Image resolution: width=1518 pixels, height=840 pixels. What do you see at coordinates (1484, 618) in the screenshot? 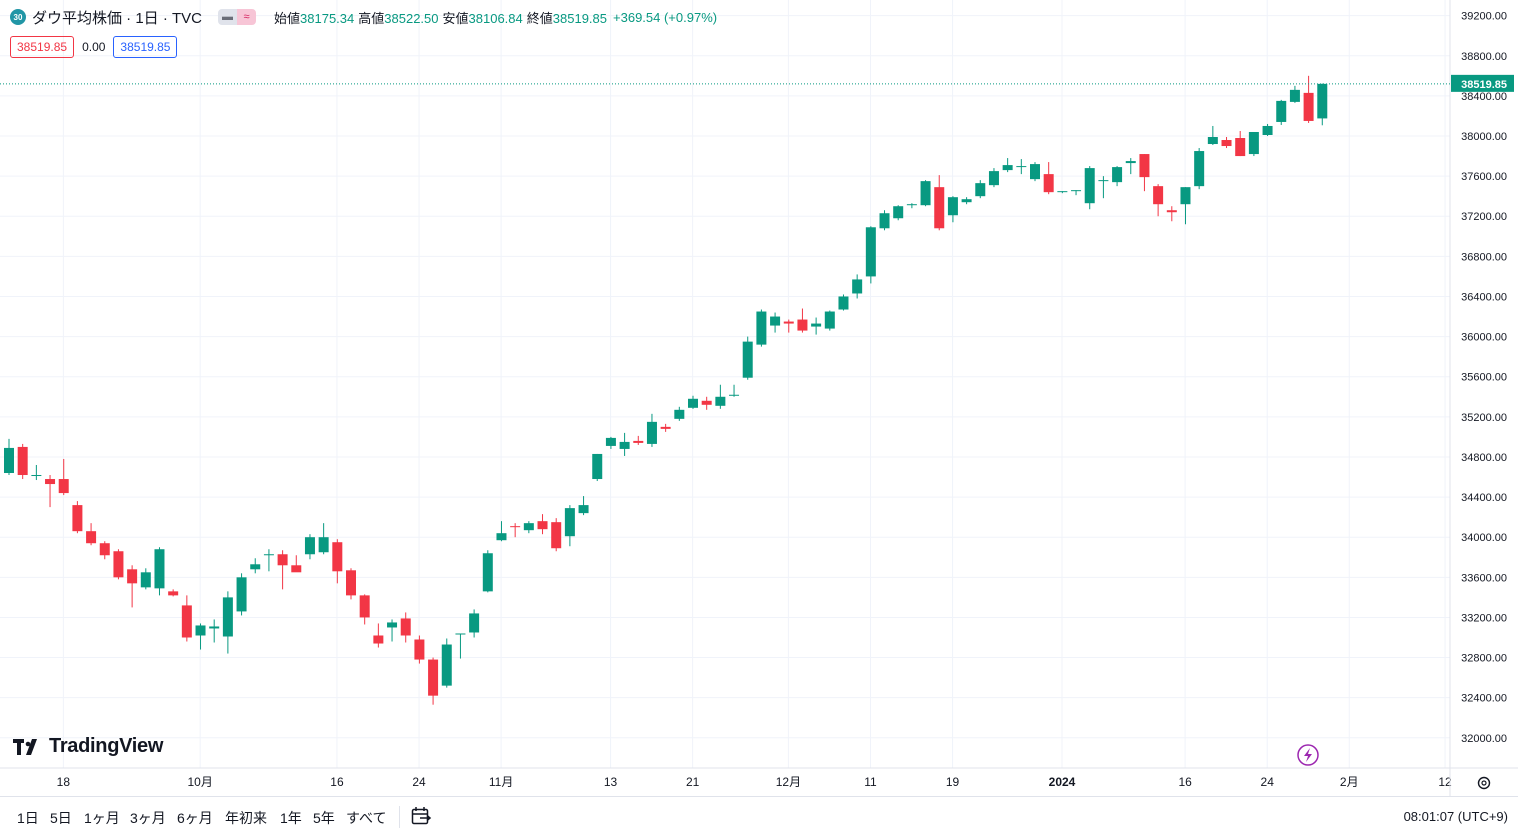
I see `y-tick-label: 33200.00` at bounding box center [1484, 618].